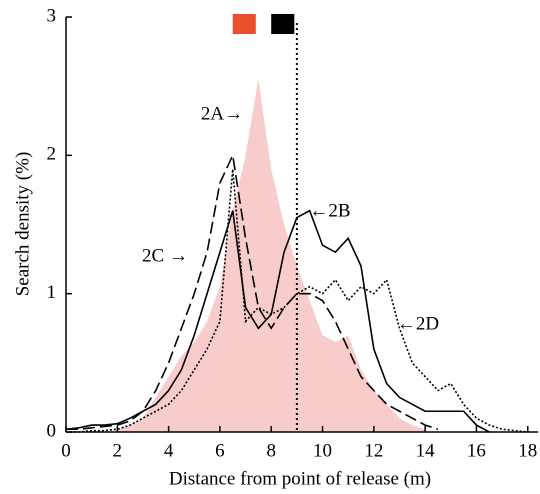  What do you see at coordinates (169, 450) in the screenshot?
I see `x-tick-label: 4` at bounding box center [169, 450].